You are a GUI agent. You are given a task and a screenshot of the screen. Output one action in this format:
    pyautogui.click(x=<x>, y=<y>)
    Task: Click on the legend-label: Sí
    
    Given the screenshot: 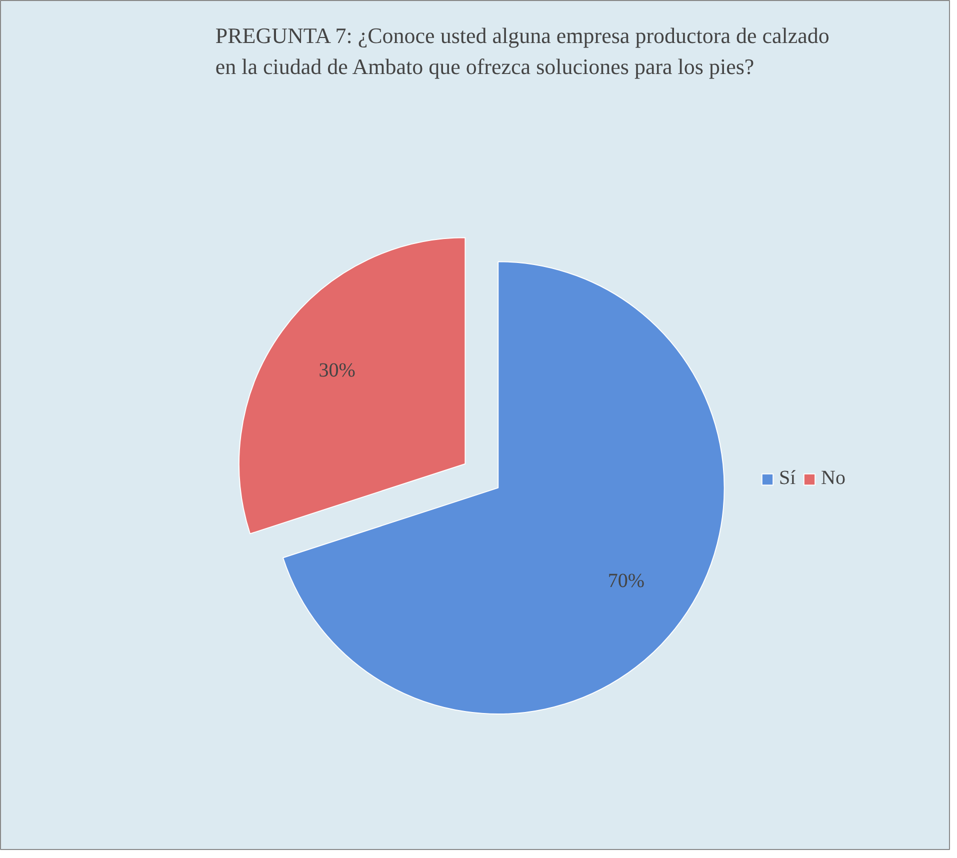 What is the action you would take?
    pyautogui.click(x=788, y=478)
    